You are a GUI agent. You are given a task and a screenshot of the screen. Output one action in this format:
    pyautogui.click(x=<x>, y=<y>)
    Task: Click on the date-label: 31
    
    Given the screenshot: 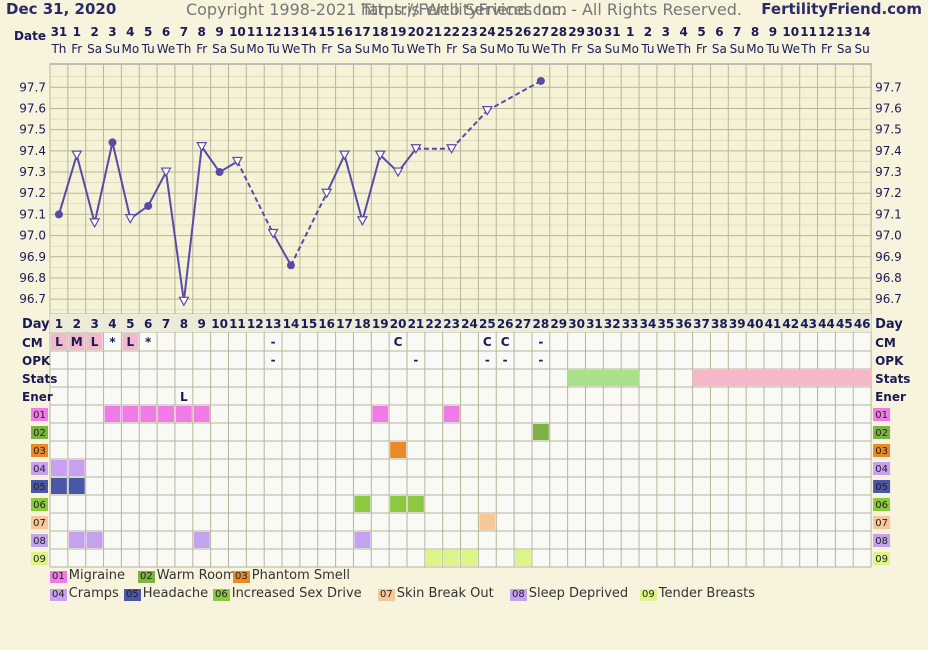 What is the action you would take?
    pyautogui.click(x=59, y=32)
    